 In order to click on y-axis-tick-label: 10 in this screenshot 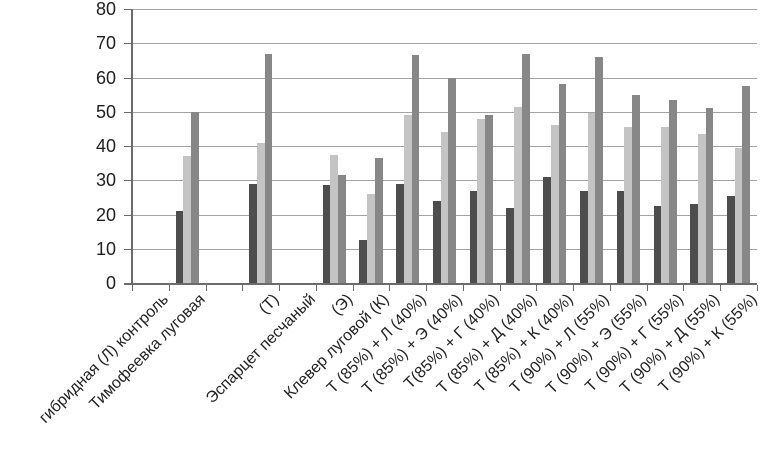, I will do `click(105, 248)`.